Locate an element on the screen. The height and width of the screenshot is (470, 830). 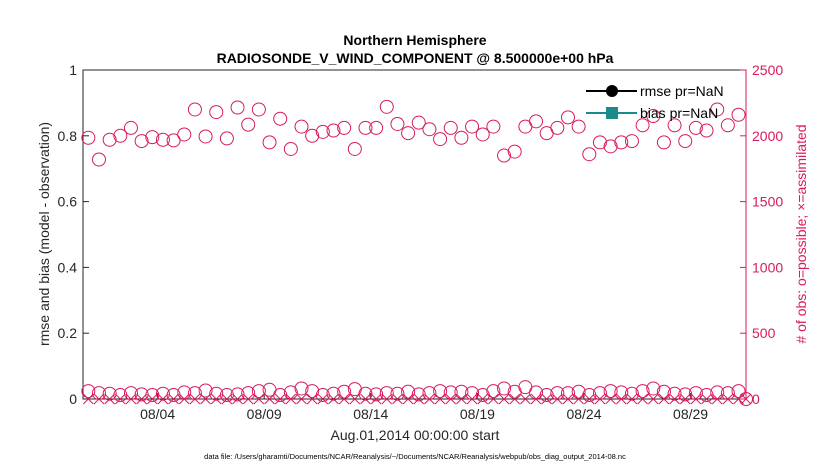
left-tick-label: 0.6 is located at coordinates (68, 202).